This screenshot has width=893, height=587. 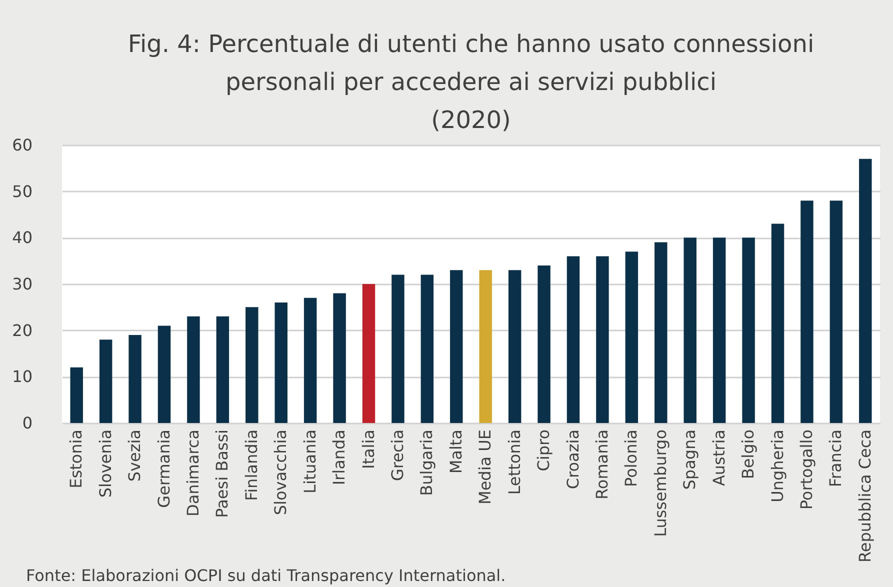 I want to click on x-tick-label: Repubblica Ceca, so click(x=864, y=496).